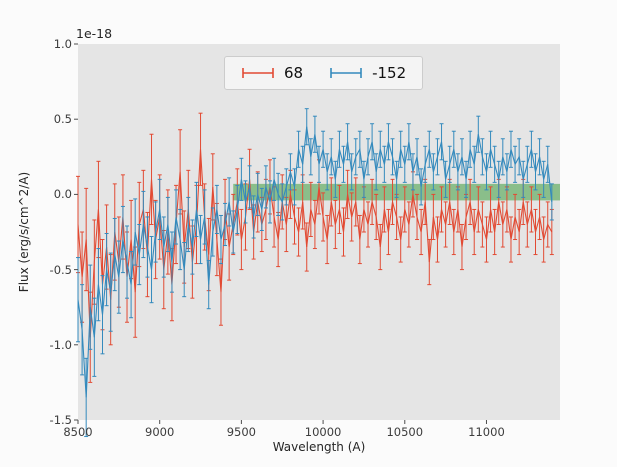 Image resolution: width=617 pixels, height=467 pixels. What do you see at coordinates (60, 344) in the screenshot?
I see `y-tick-label: -1.0` at bounding box center [60, 344].